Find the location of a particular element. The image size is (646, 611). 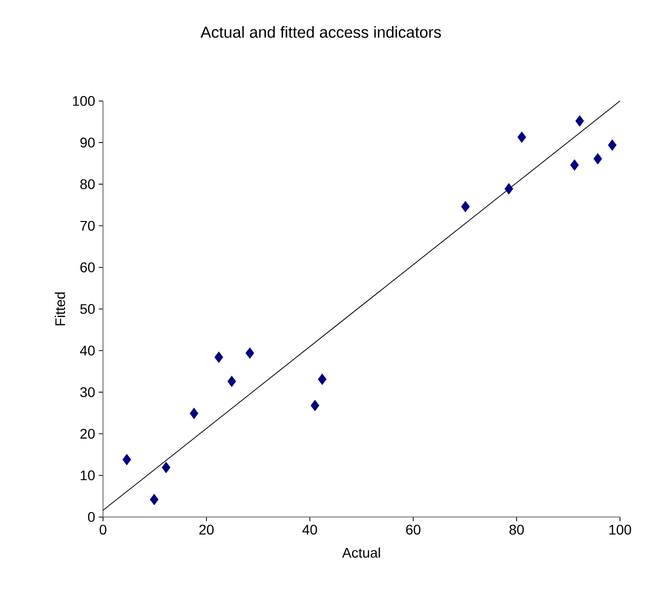

x-axis-title: Actual is located at coordinates (361, 552).